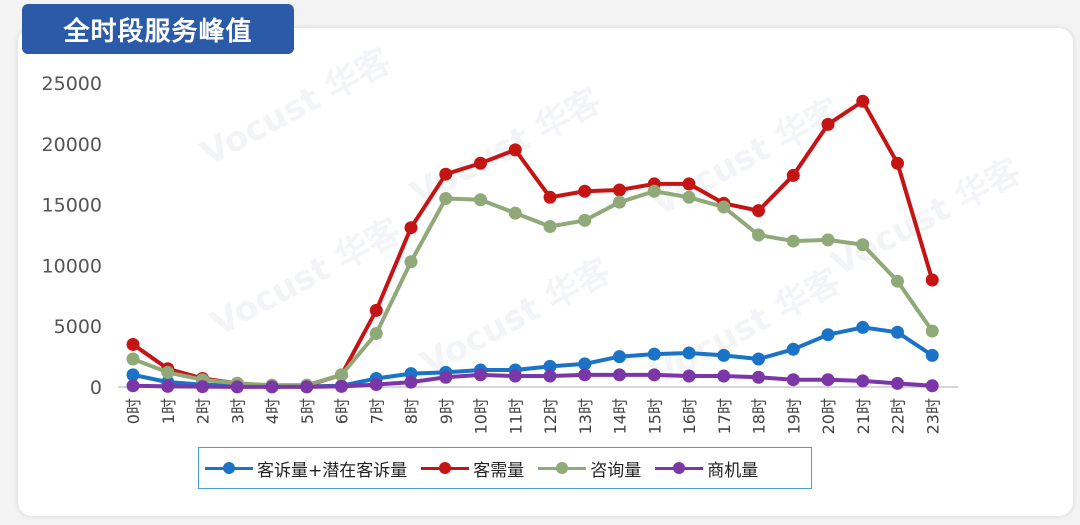 The width and height of the screenshot is (1080, 525). I want to click on x-tick-label: 19时, so click(793, 416).